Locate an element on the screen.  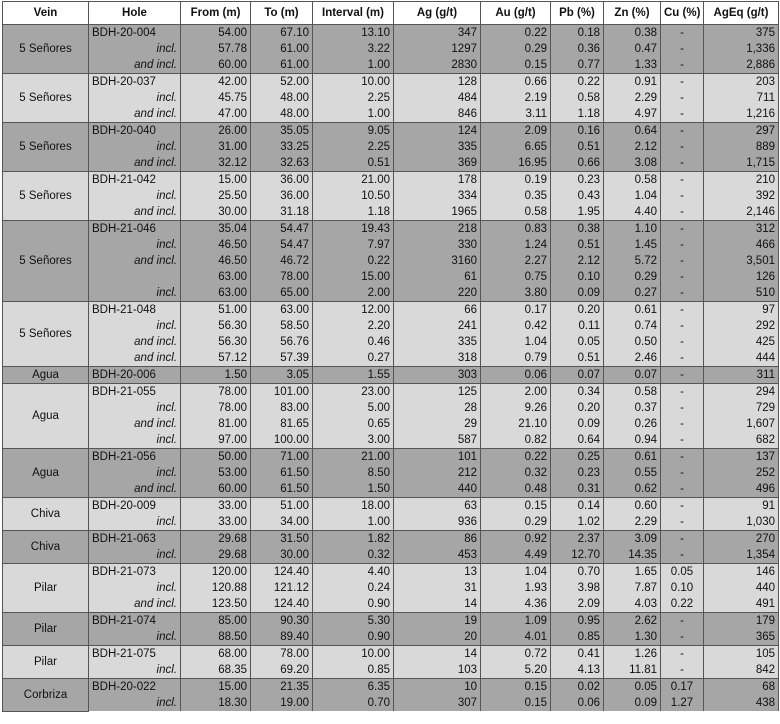
value-cell: 32.63 is located at coordinates (281, 163).